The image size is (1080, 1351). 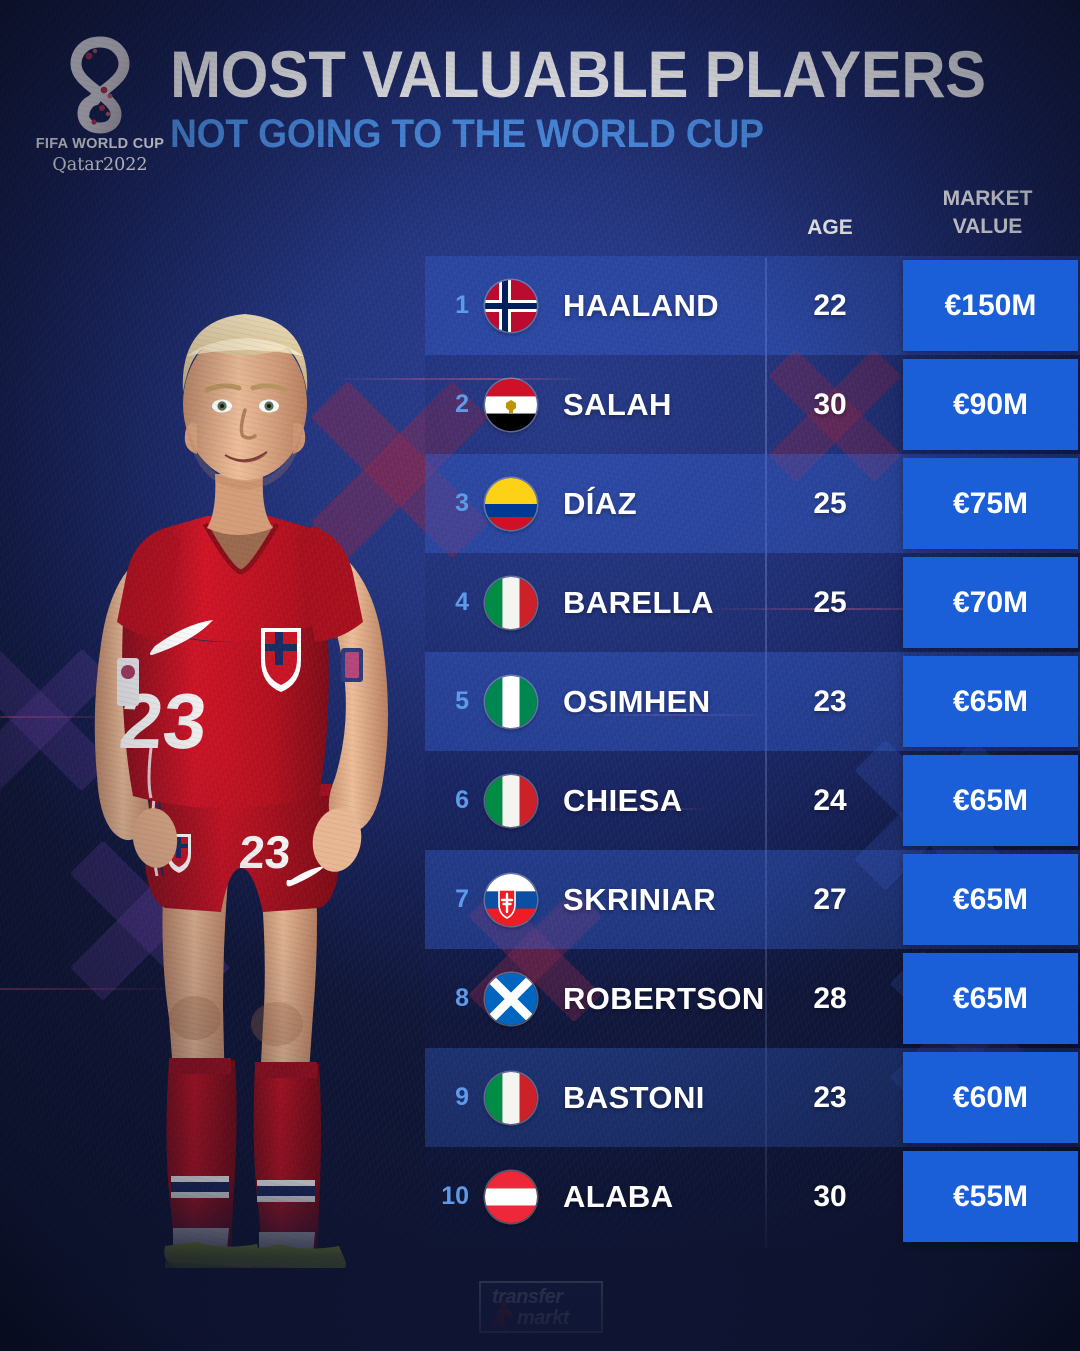 I want to click on column-header-market-value-line2: VALUE, so click(x=987, y=226).